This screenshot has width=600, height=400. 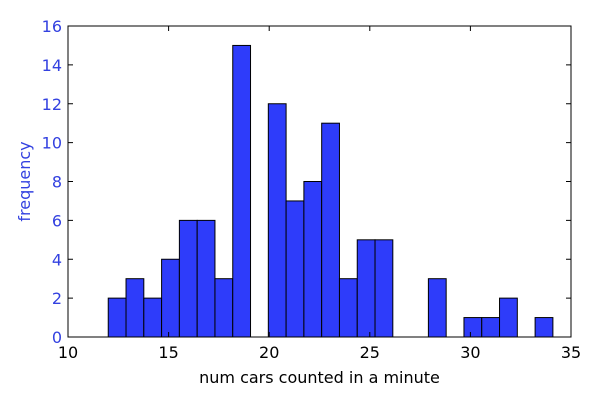 What do you see at coordinates (52, 143) in the screenshot?
I see `y-tick-label: 10` at bounding box center [52, 143].